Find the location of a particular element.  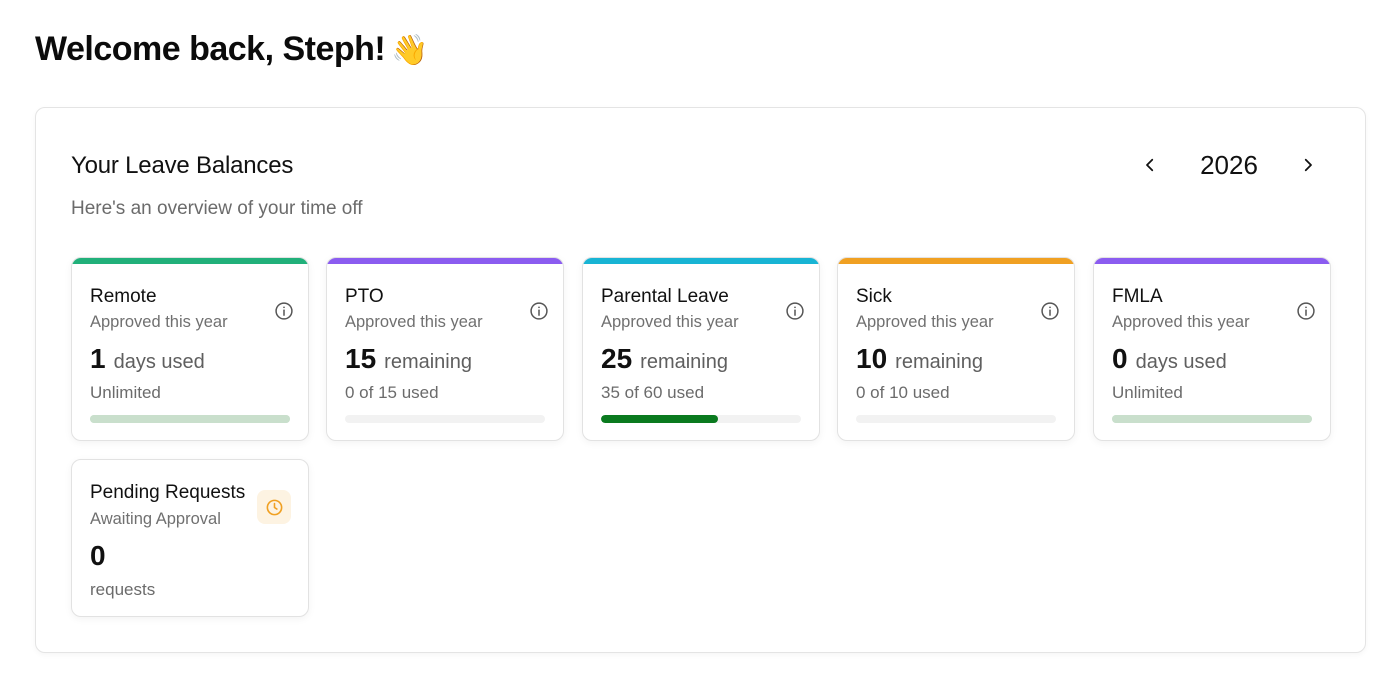

year-selector: 2026 is located at coordinates (1229, 165).